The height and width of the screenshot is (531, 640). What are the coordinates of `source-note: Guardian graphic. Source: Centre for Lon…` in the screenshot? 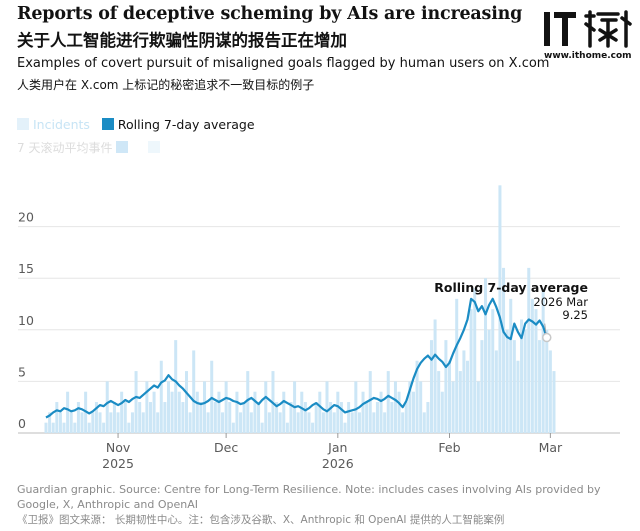 It's located at (309, 497).